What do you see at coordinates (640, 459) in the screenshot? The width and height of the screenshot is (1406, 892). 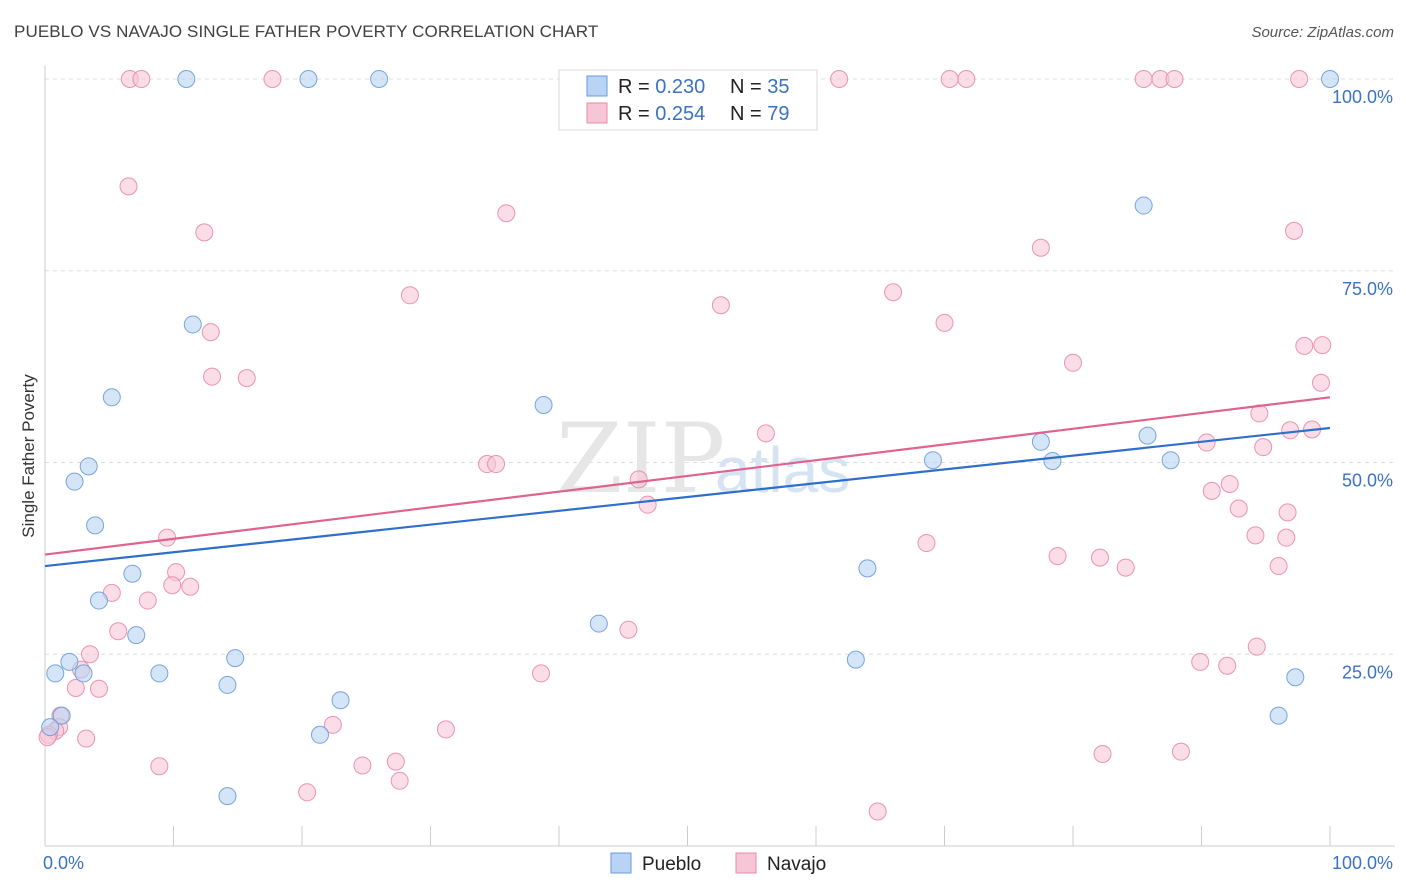 I see `watermark-zip: ZIP` at bounding box center [640, 459].